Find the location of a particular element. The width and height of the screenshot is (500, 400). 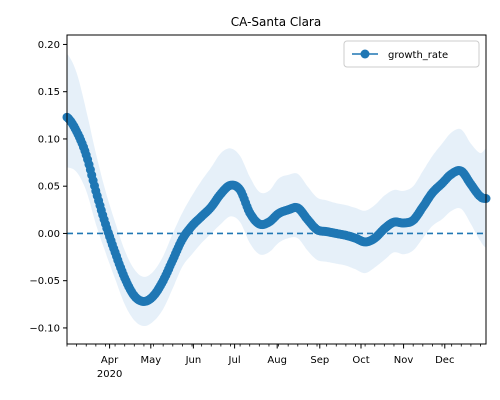

x-tick-label: Oct is located at coordinates (360, 360).